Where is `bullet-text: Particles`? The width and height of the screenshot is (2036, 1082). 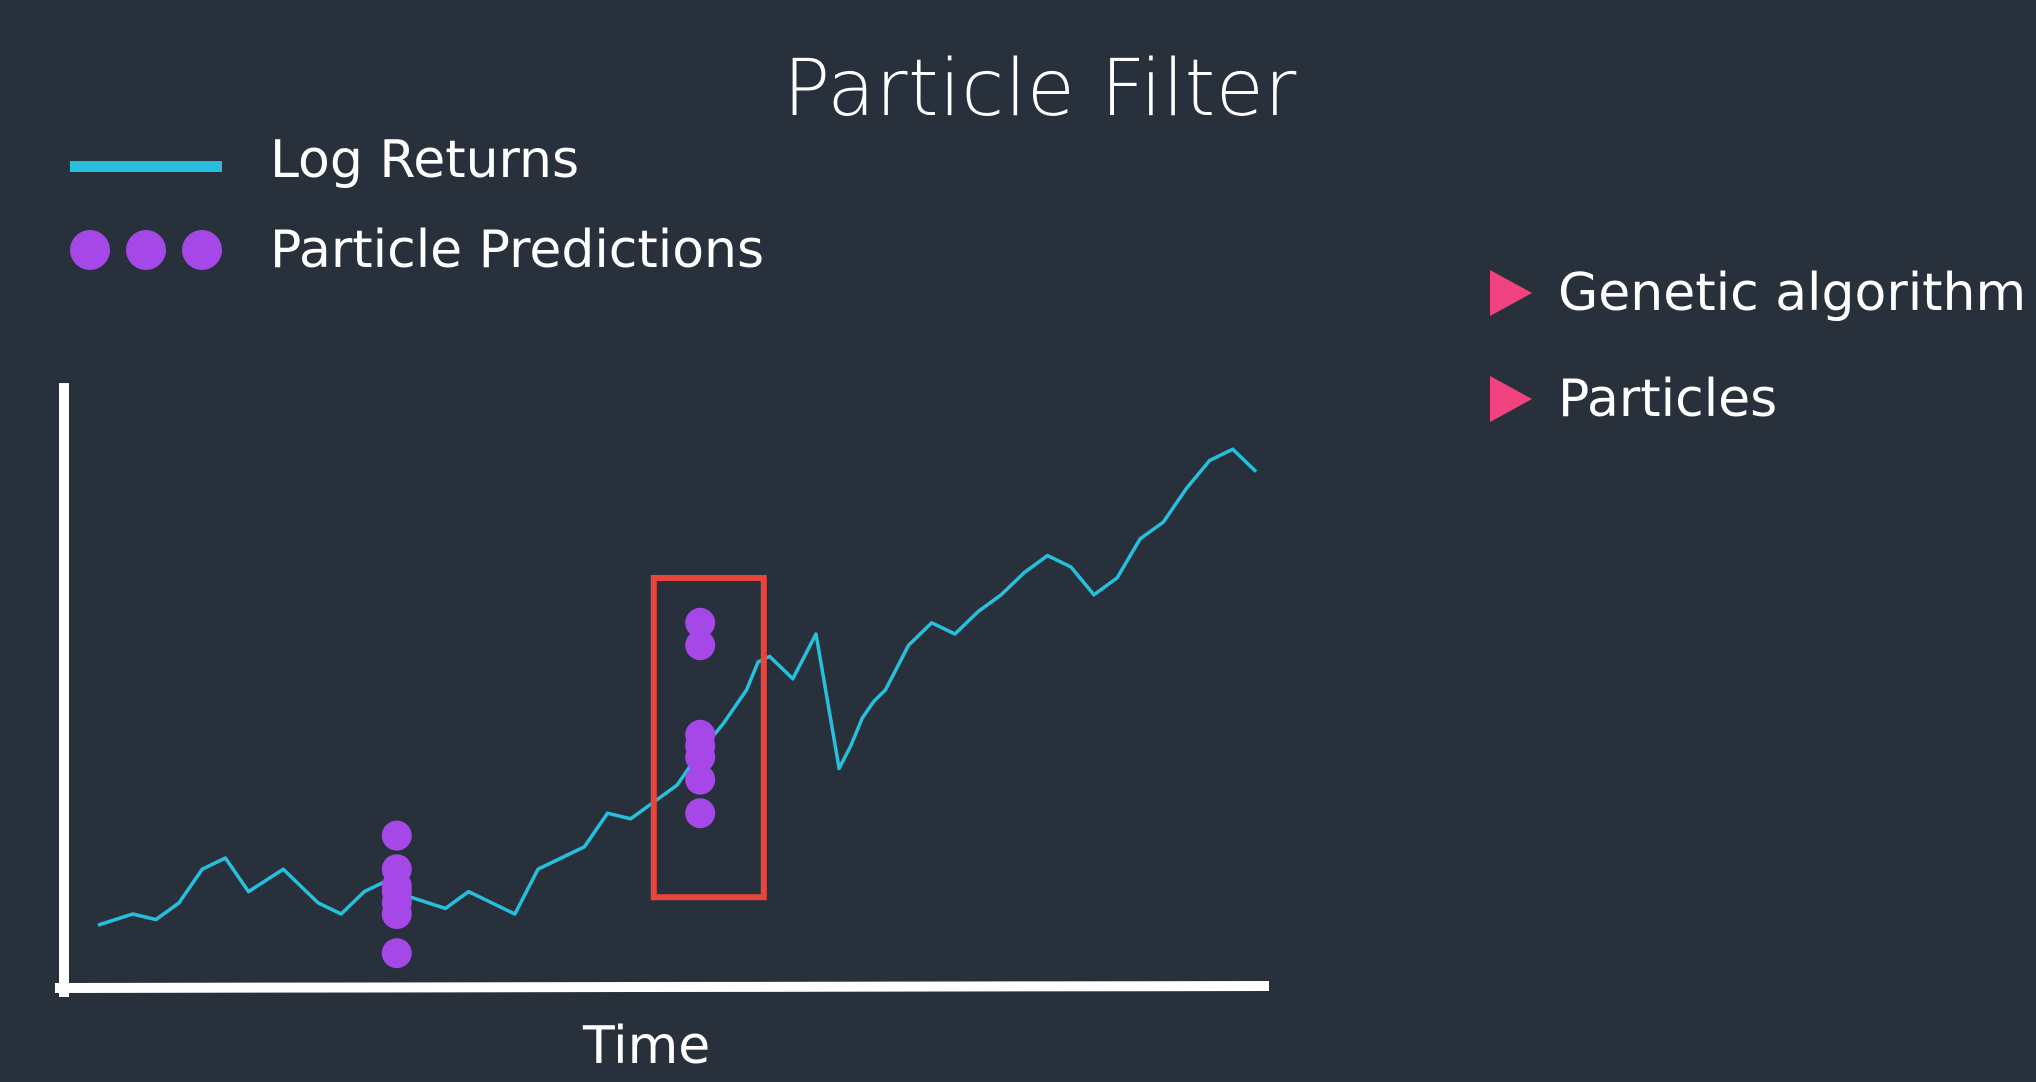 bullet-text: Particles is located at coordinates (1667, 399).